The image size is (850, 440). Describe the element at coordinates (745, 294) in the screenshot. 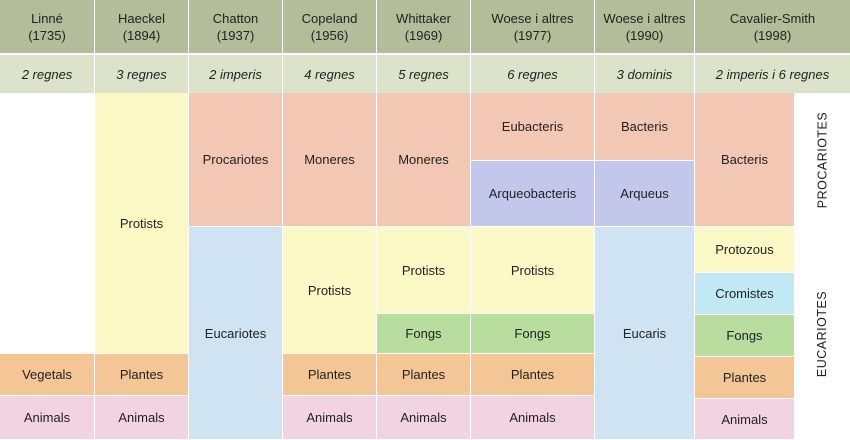

I see `cell-cromistes: Cromistes` at that location.